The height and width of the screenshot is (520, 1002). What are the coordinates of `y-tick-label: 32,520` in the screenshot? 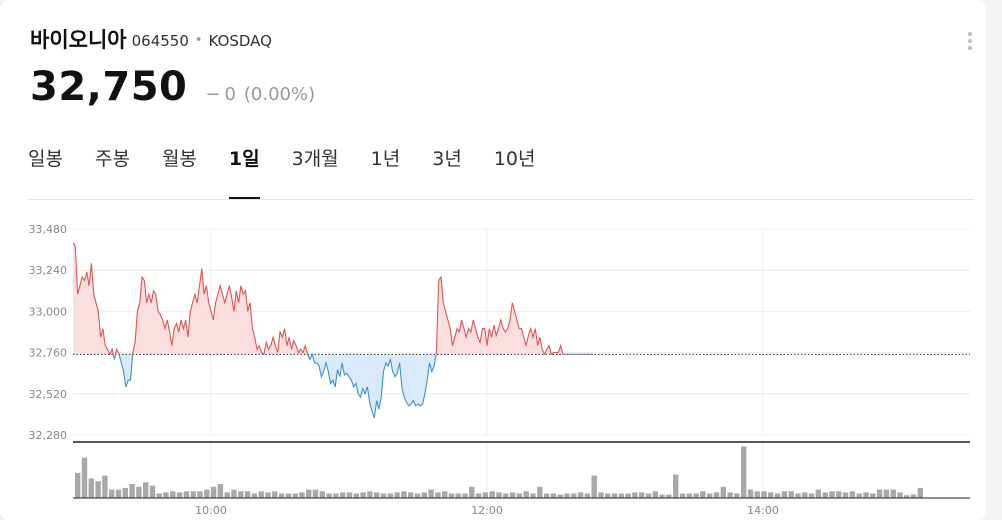 It's located at (48, 394).